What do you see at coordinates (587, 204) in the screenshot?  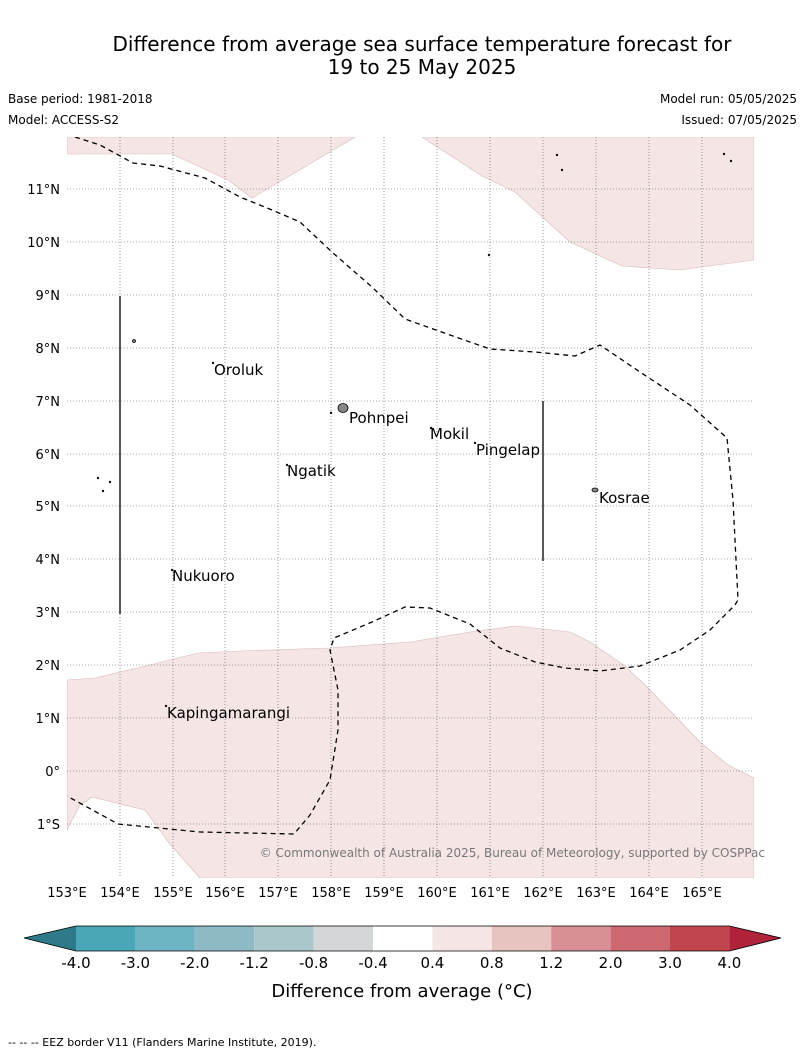 I see `anomaly-region-north-east` at bounding box center [587, 204].